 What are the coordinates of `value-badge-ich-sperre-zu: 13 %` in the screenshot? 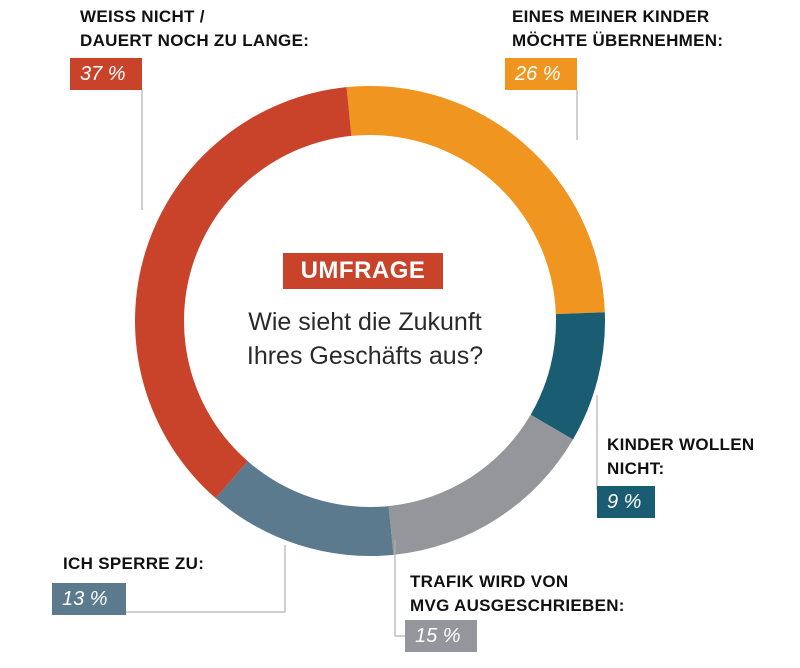 It's located at (89, 599).